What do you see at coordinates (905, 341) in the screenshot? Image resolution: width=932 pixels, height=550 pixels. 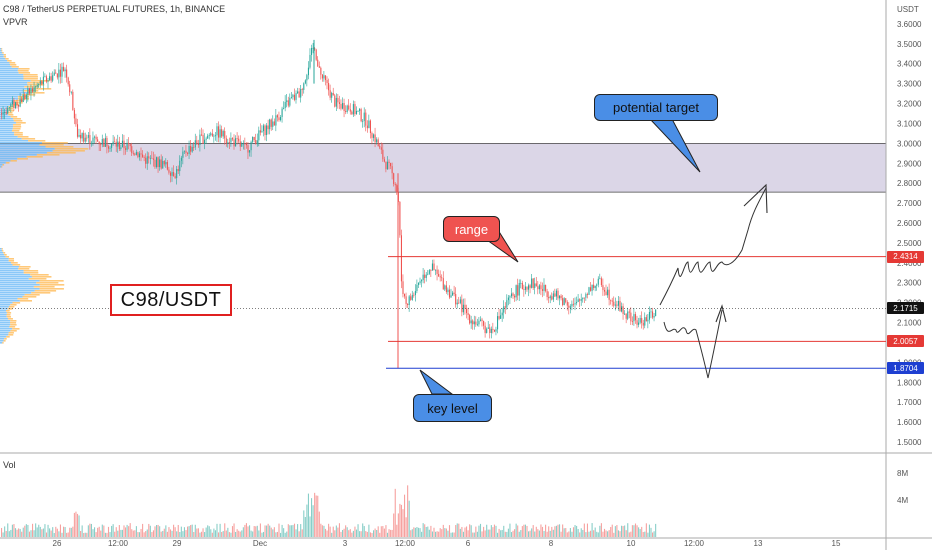 I see `price-tag-label: 2.0057` at bounding box center [905, 341].